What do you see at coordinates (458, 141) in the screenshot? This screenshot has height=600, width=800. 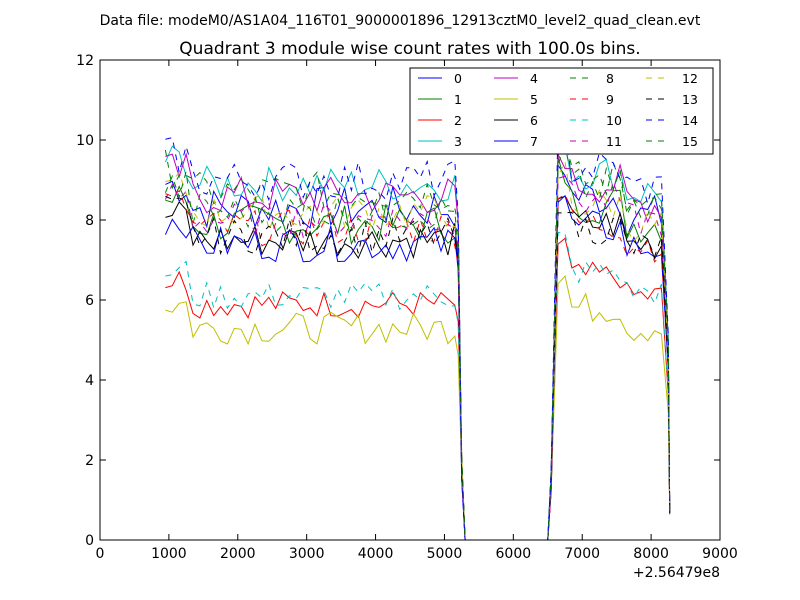 I see `legend-label-3: 3` at bounding box center [458, 141].